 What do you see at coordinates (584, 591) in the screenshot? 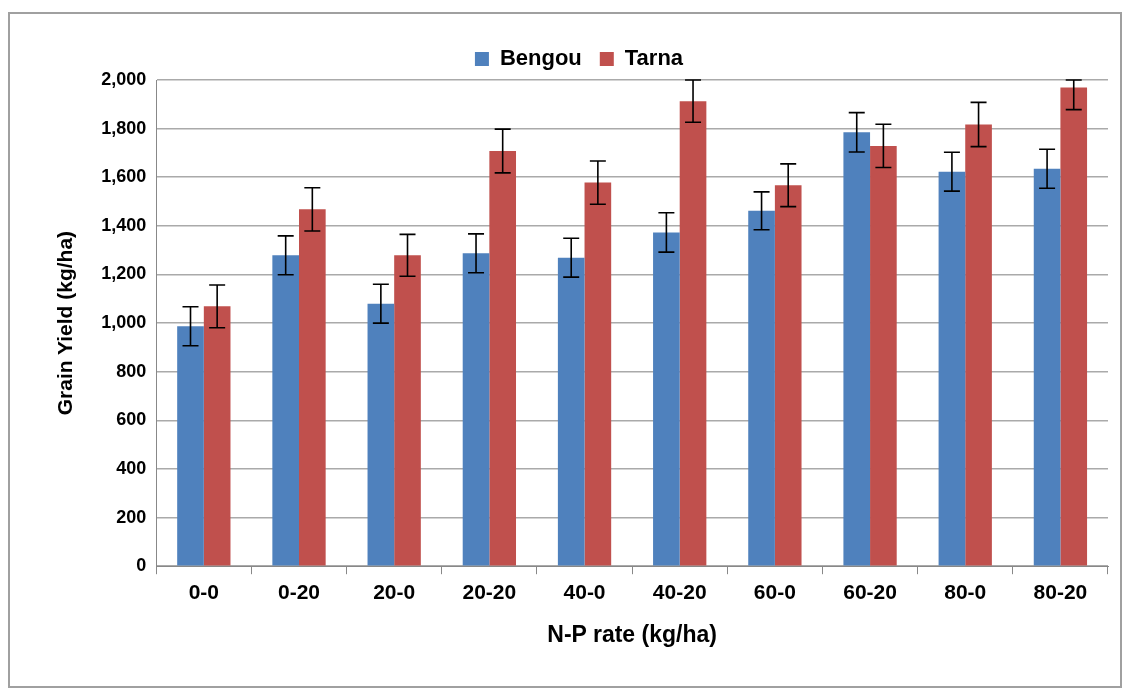
I see `x-tick-label: 40-0` at bounding box center [584, 591].